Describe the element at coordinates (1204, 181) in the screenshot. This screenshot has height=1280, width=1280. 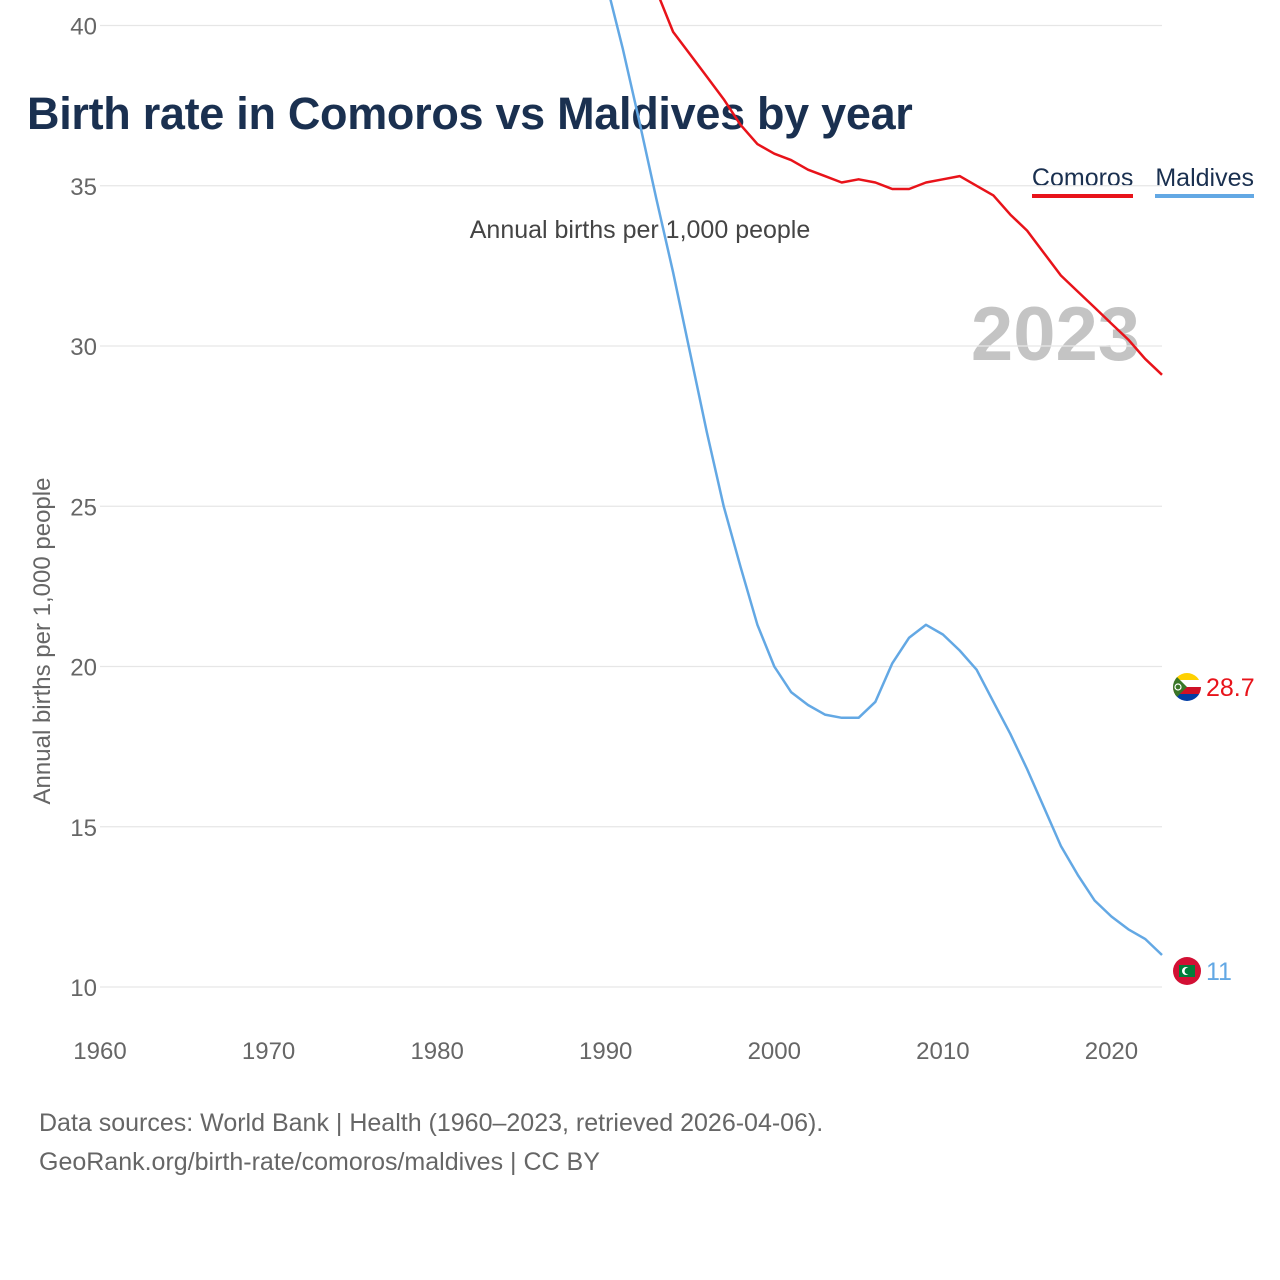
I see `legend-item-maldives: Maldives` at that location.